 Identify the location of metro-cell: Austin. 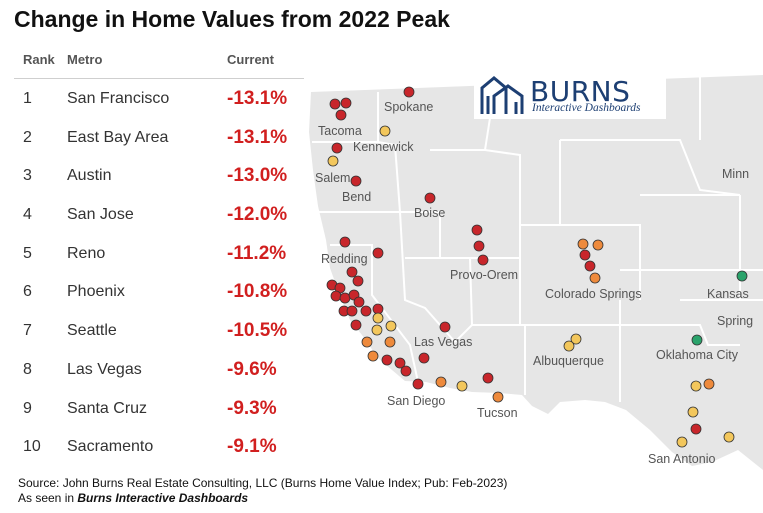
(89, 176).